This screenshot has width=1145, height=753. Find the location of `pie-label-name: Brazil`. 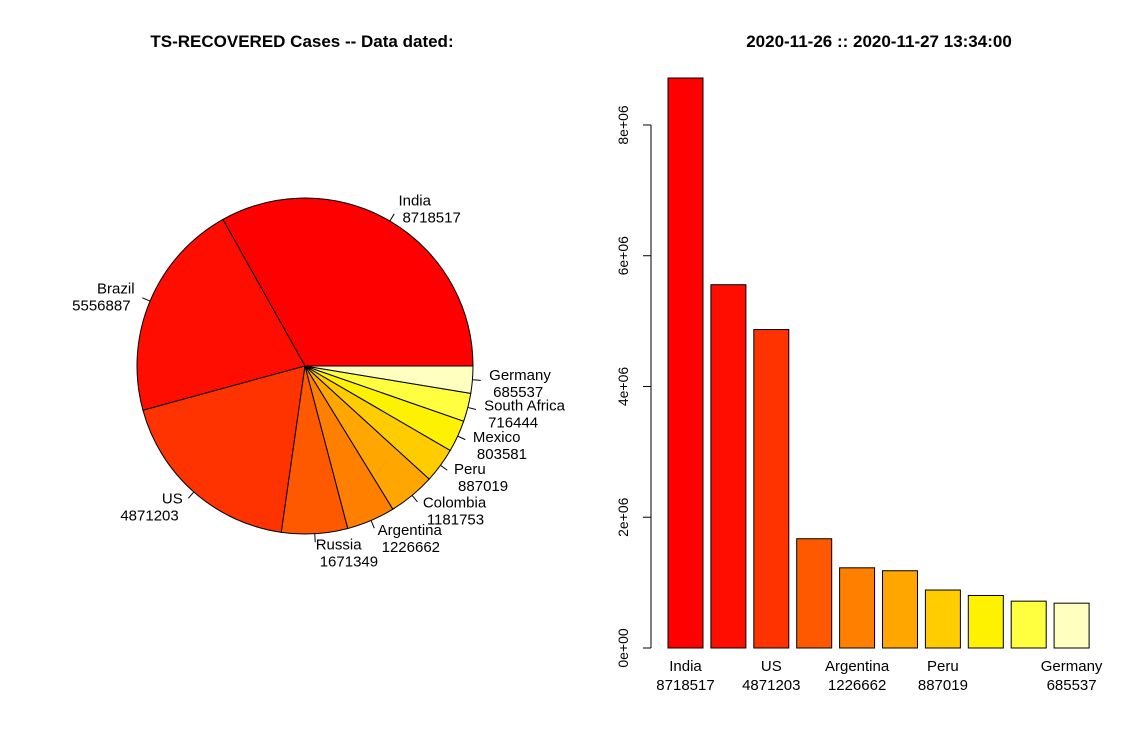

pie-label-name: Brazil is located at coordinates (116, 289).